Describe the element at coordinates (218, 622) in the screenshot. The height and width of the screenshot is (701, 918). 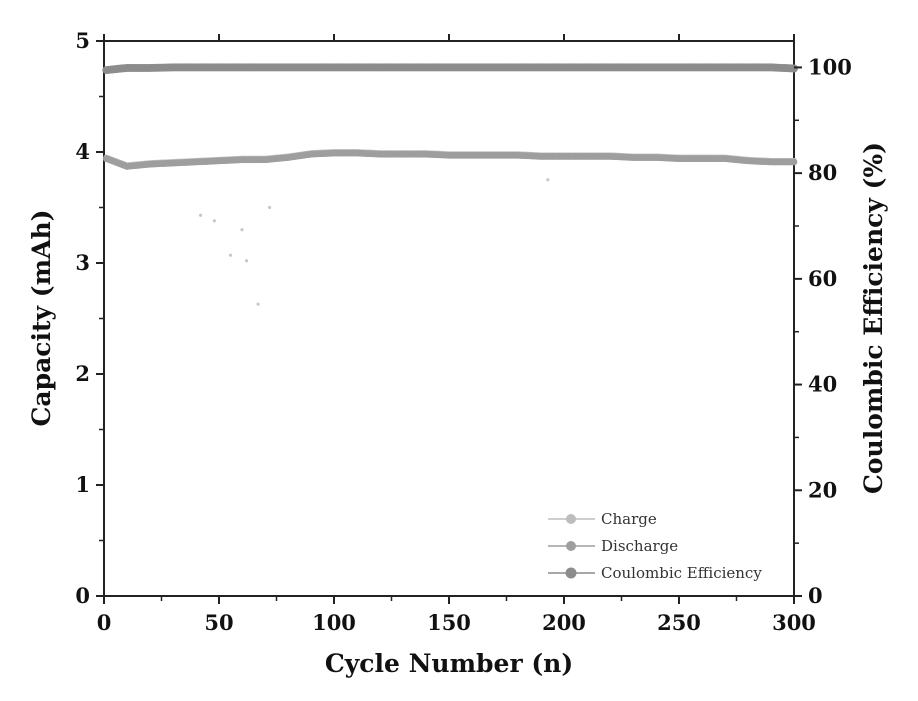
I see `x-tick-label: 50` at that location.